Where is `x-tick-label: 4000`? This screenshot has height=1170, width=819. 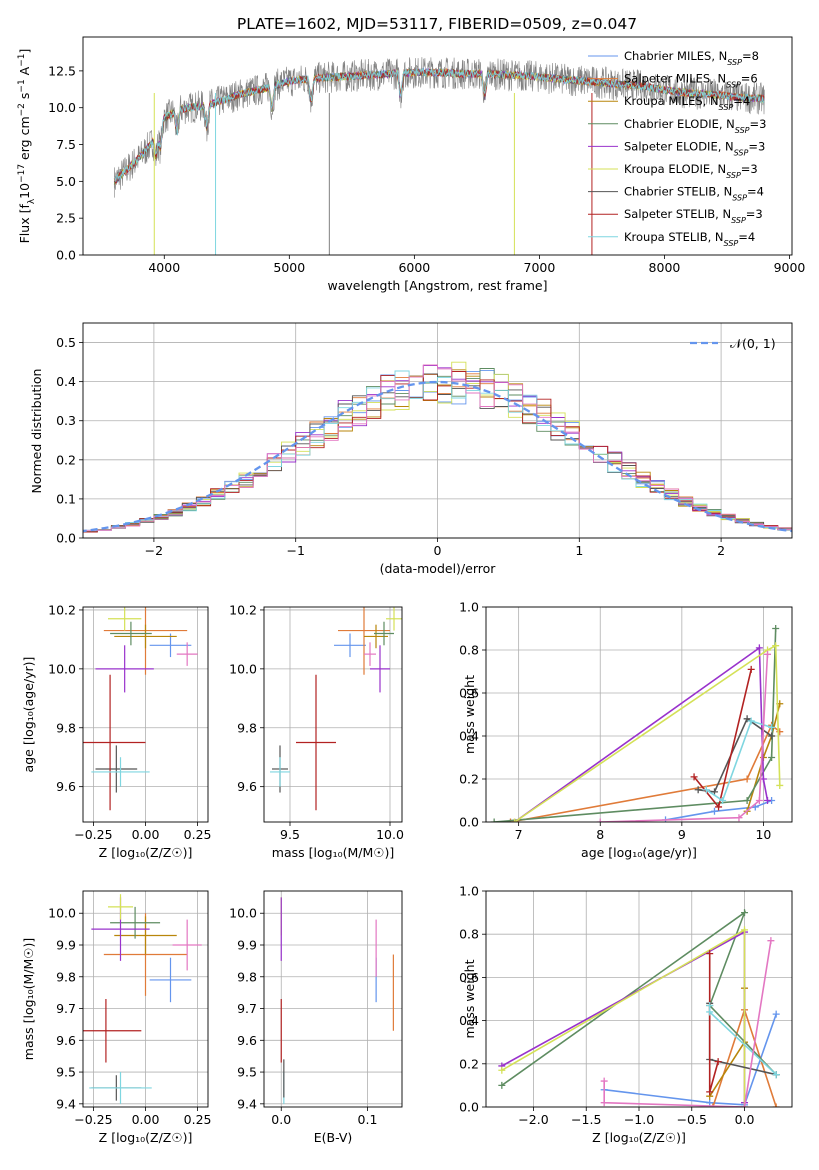
x-tick-label: 4000 is located at coordinates (164, 267).